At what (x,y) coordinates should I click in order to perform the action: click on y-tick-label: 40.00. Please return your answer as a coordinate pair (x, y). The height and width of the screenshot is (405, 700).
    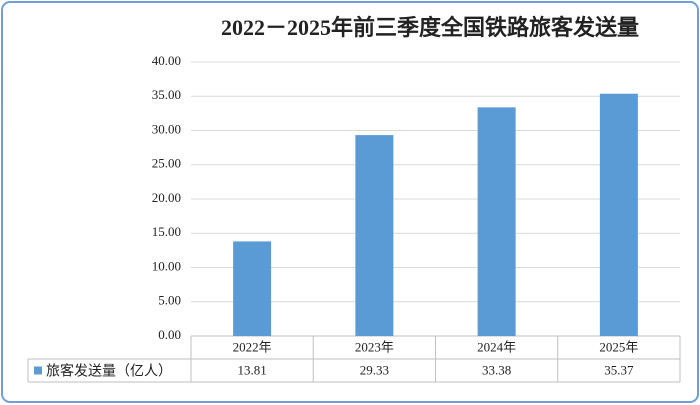
    Looking at the image, I should click on (166, 60).